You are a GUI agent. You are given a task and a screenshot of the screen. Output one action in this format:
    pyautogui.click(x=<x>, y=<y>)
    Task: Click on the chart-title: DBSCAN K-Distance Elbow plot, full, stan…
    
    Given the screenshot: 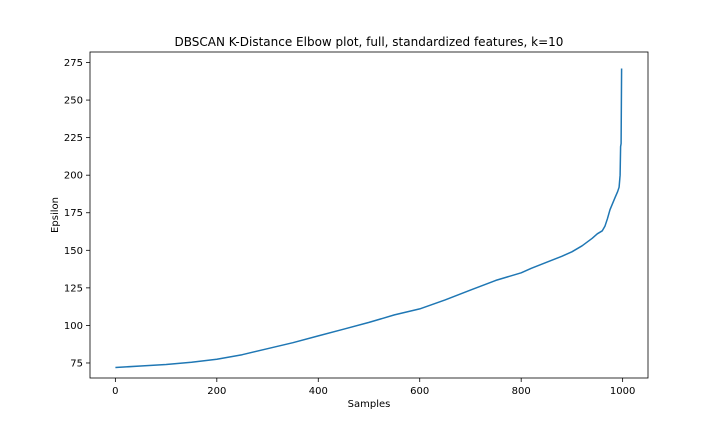 What is the action you would take?
    pyautogui.click(x=369, y=42)
    